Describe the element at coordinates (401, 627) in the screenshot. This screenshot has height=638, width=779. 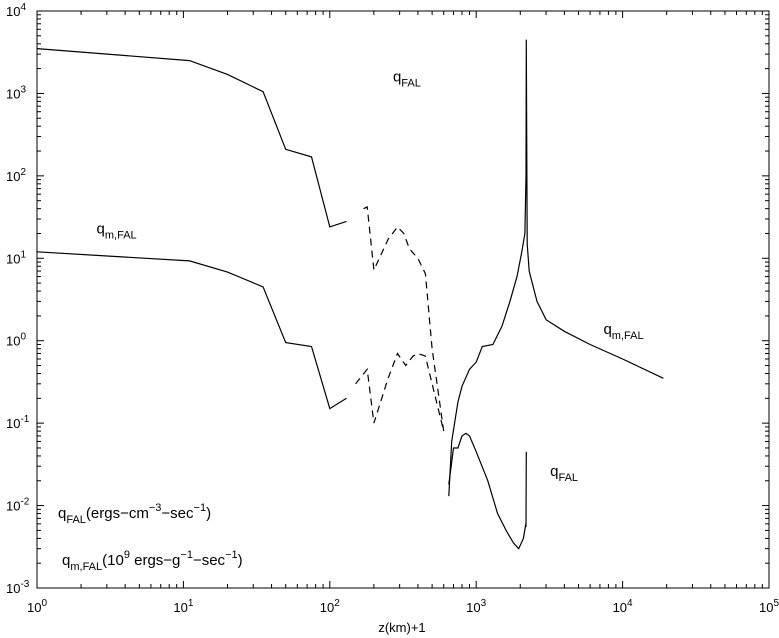
I see `x-axis-label: z(km)+1` at that location.